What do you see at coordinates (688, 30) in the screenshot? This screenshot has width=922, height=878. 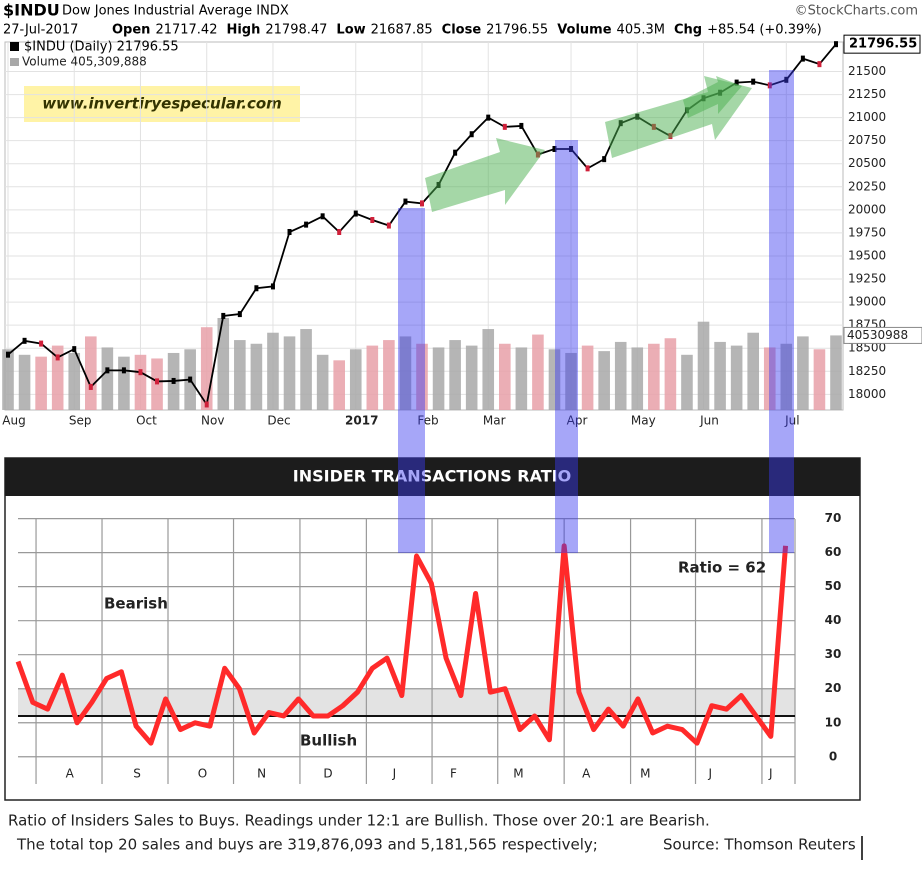 I see `stat-label: Chg` at bounding box center [688, 30].